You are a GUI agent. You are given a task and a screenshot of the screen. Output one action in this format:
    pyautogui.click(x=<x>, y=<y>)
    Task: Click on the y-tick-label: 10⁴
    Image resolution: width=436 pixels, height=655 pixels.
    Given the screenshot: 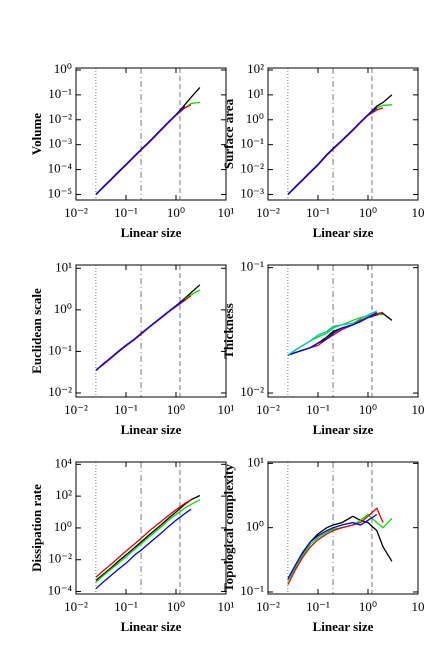 What is the action you would take?
    pyautogui.click(x=63, y=462)
    